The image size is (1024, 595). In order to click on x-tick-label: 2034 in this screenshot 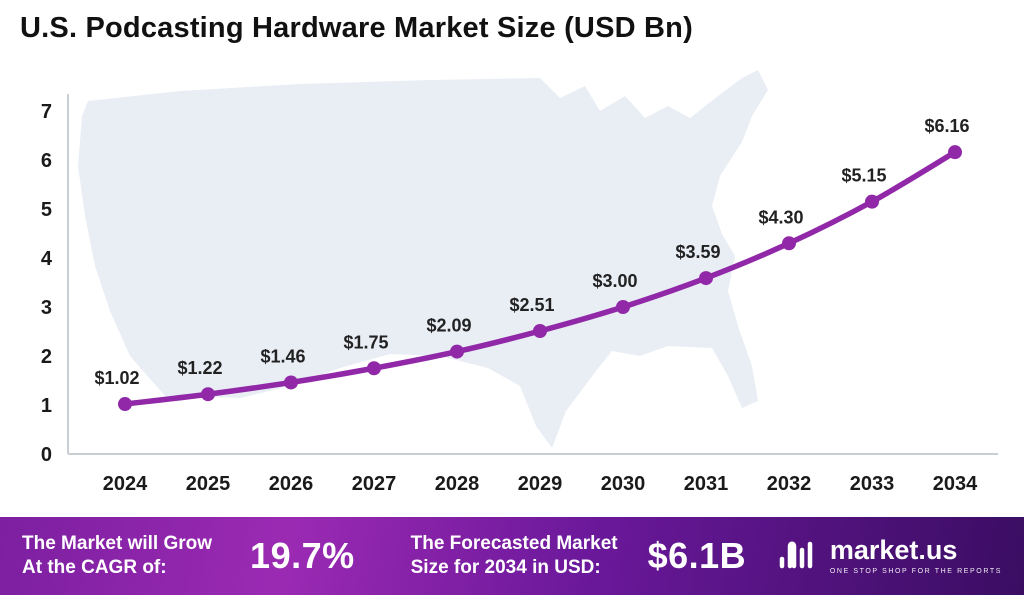, I will do `click(955, 484)`.